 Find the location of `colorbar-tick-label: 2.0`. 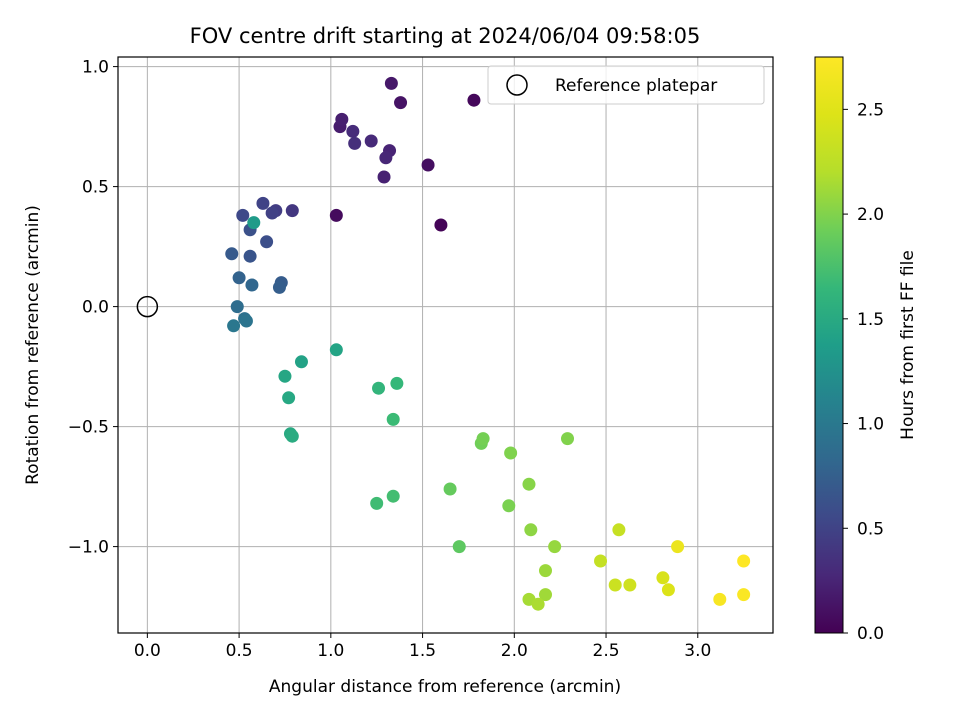

colorbar-tick-label: 2.0 is located at coordinates (870, 215).